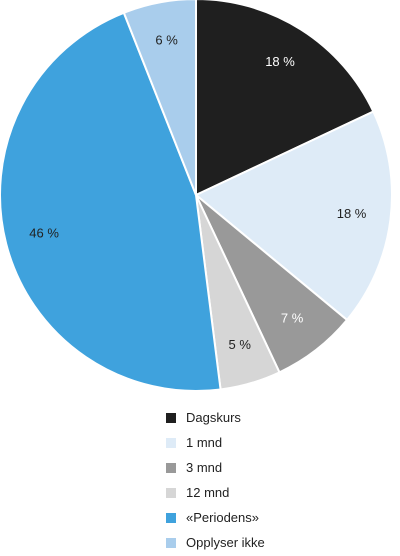  What do you see at coordinates (204, 442) in the screenshot?
I see `legend-label: 1 mnd` at bounding box center [204, 442].